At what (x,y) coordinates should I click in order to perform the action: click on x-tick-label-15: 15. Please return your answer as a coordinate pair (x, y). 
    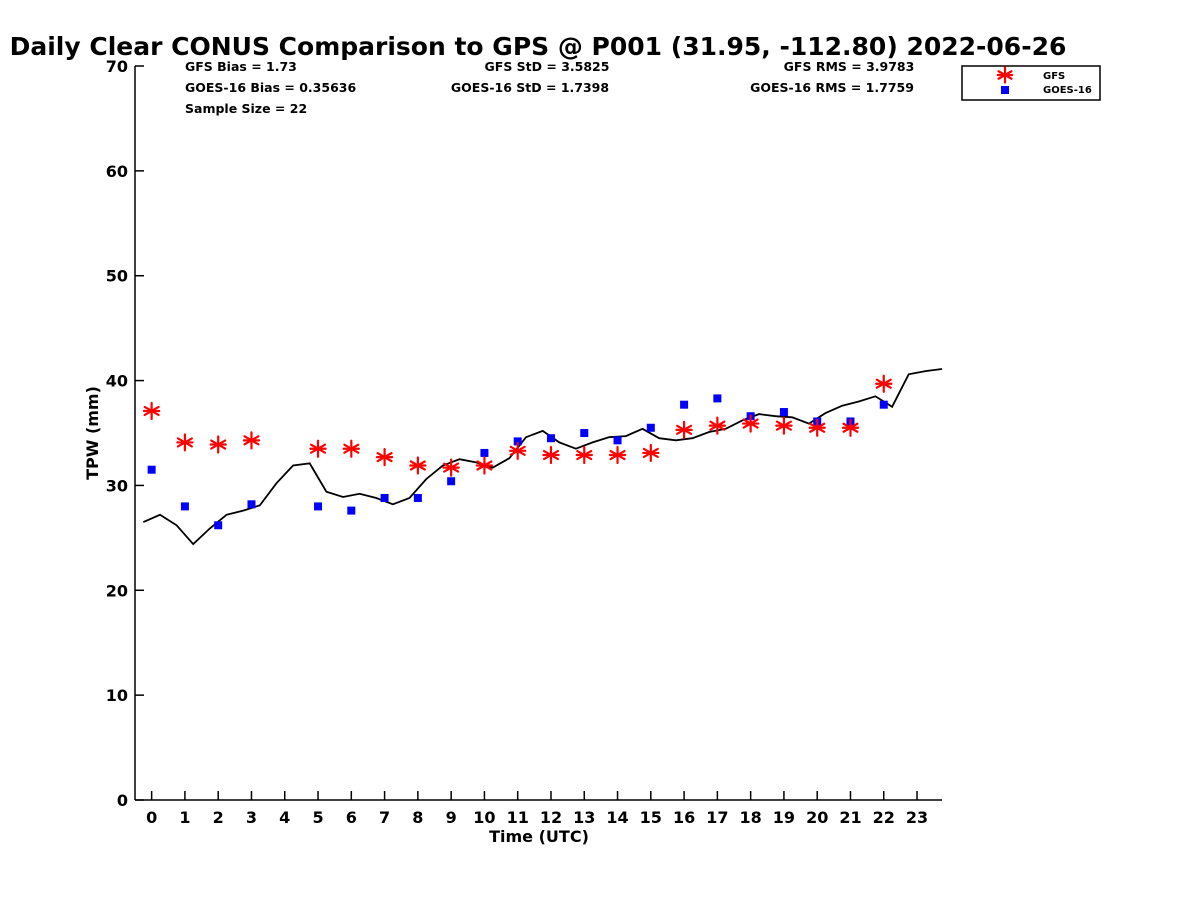
    Looking at the image, I should click on (651, 817).